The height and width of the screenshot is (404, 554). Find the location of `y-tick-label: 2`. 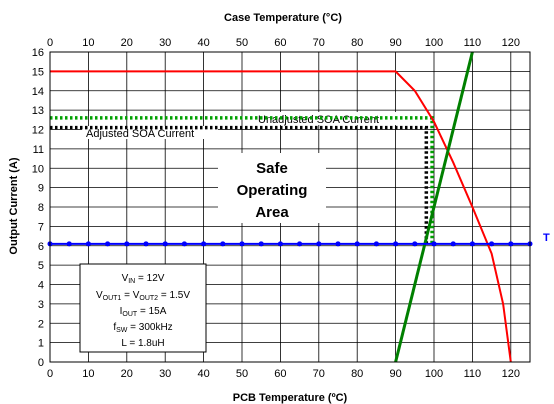

y-tick-label: 2 is located at coordinates (41, 324).